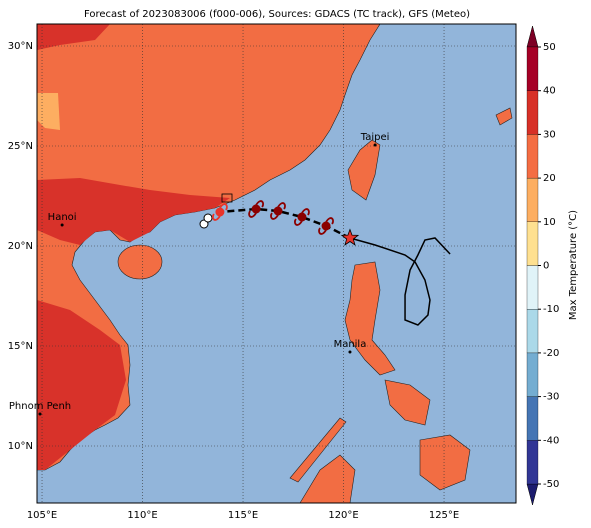 Image resolution: width=591 pixels, height=528 pixels. I want to click on colorbar-tick-label: 0, so click(546, 266).